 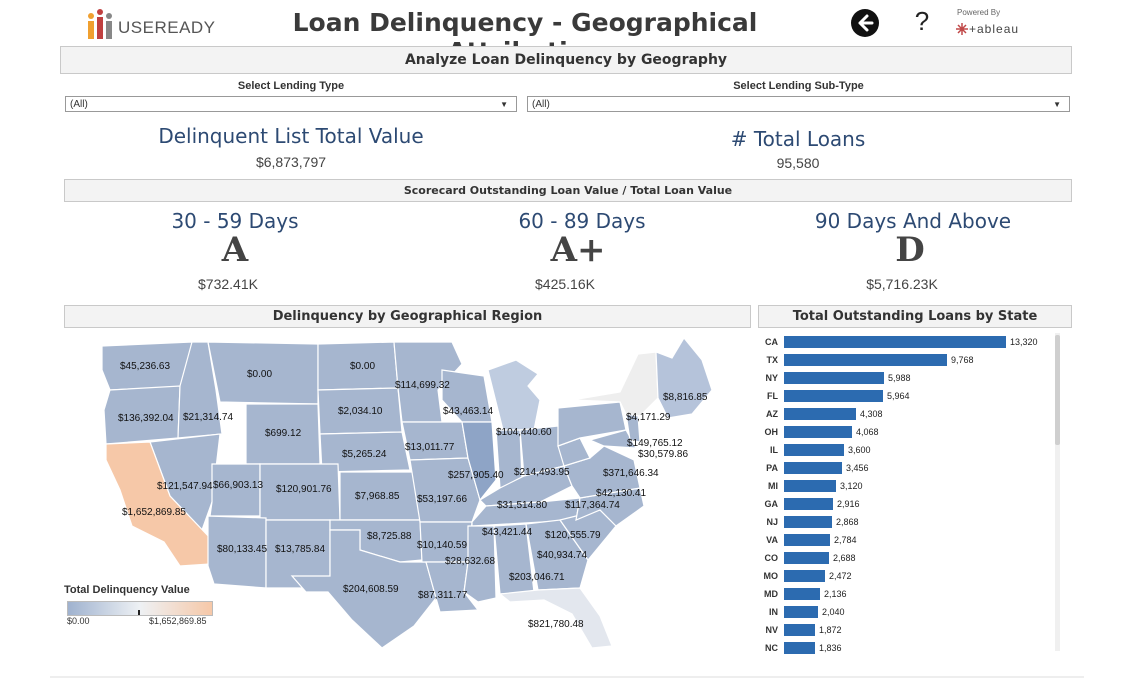 What do you see at coordinates (859, 450) in the screenshot?
I see `state-value-label: 3,600` at bounding box center [859, 450].